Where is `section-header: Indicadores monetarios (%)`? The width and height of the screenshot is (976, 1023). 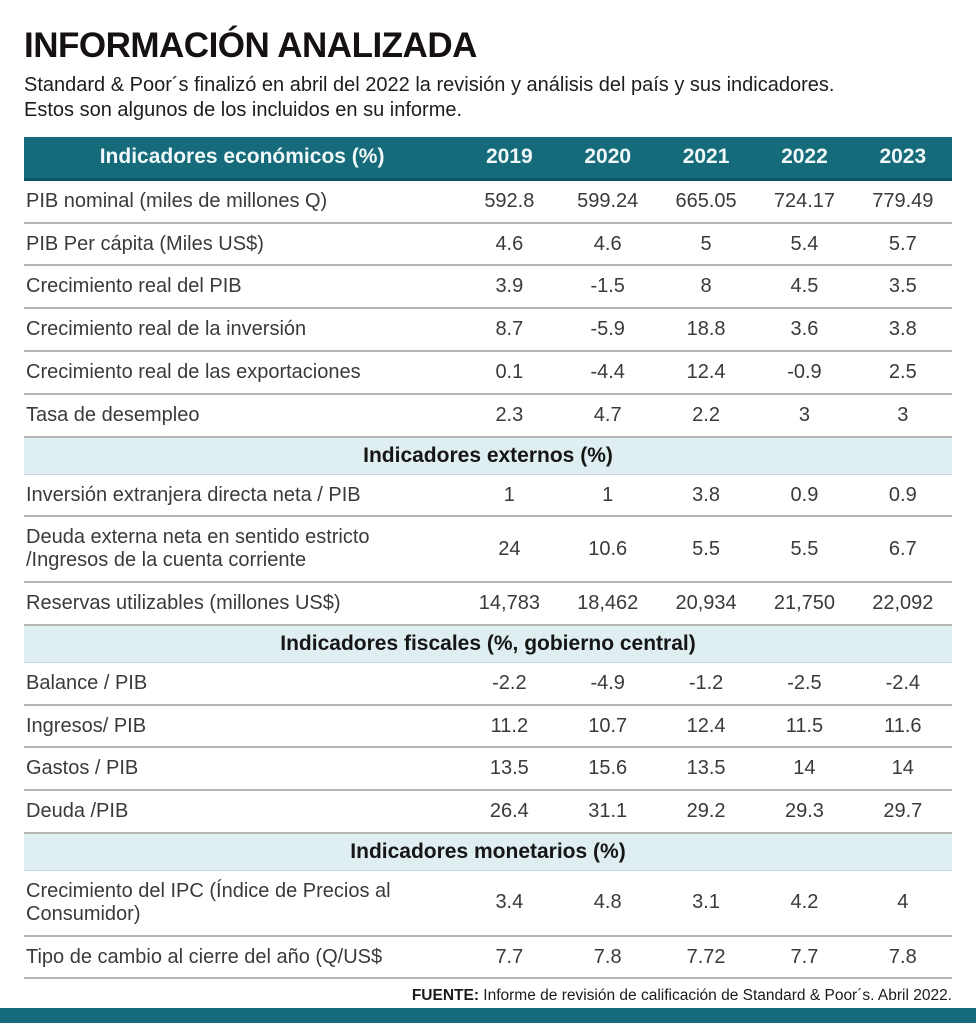
section-header: Indicadores monetarios (%) is located at coordinates (488, 851).